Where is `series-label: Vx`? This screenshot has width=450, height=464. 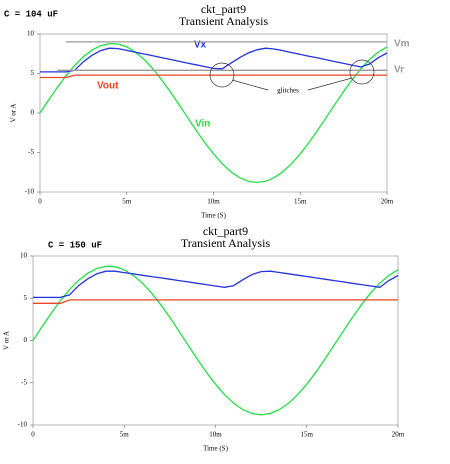
series-label: Vx is located at coordinates (200, 45).